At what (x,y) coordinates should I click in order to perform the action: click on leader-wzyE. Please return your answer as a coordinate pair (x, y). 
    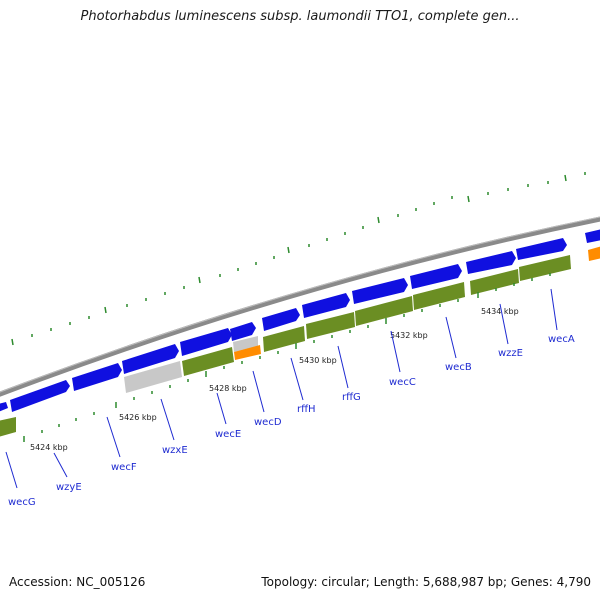
    Looking at the image, I should click on (60, 465).